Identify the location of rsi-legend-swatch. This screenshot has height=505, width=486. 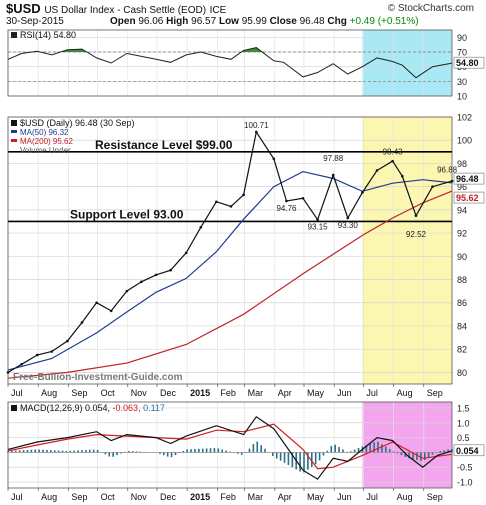
(14, 35).